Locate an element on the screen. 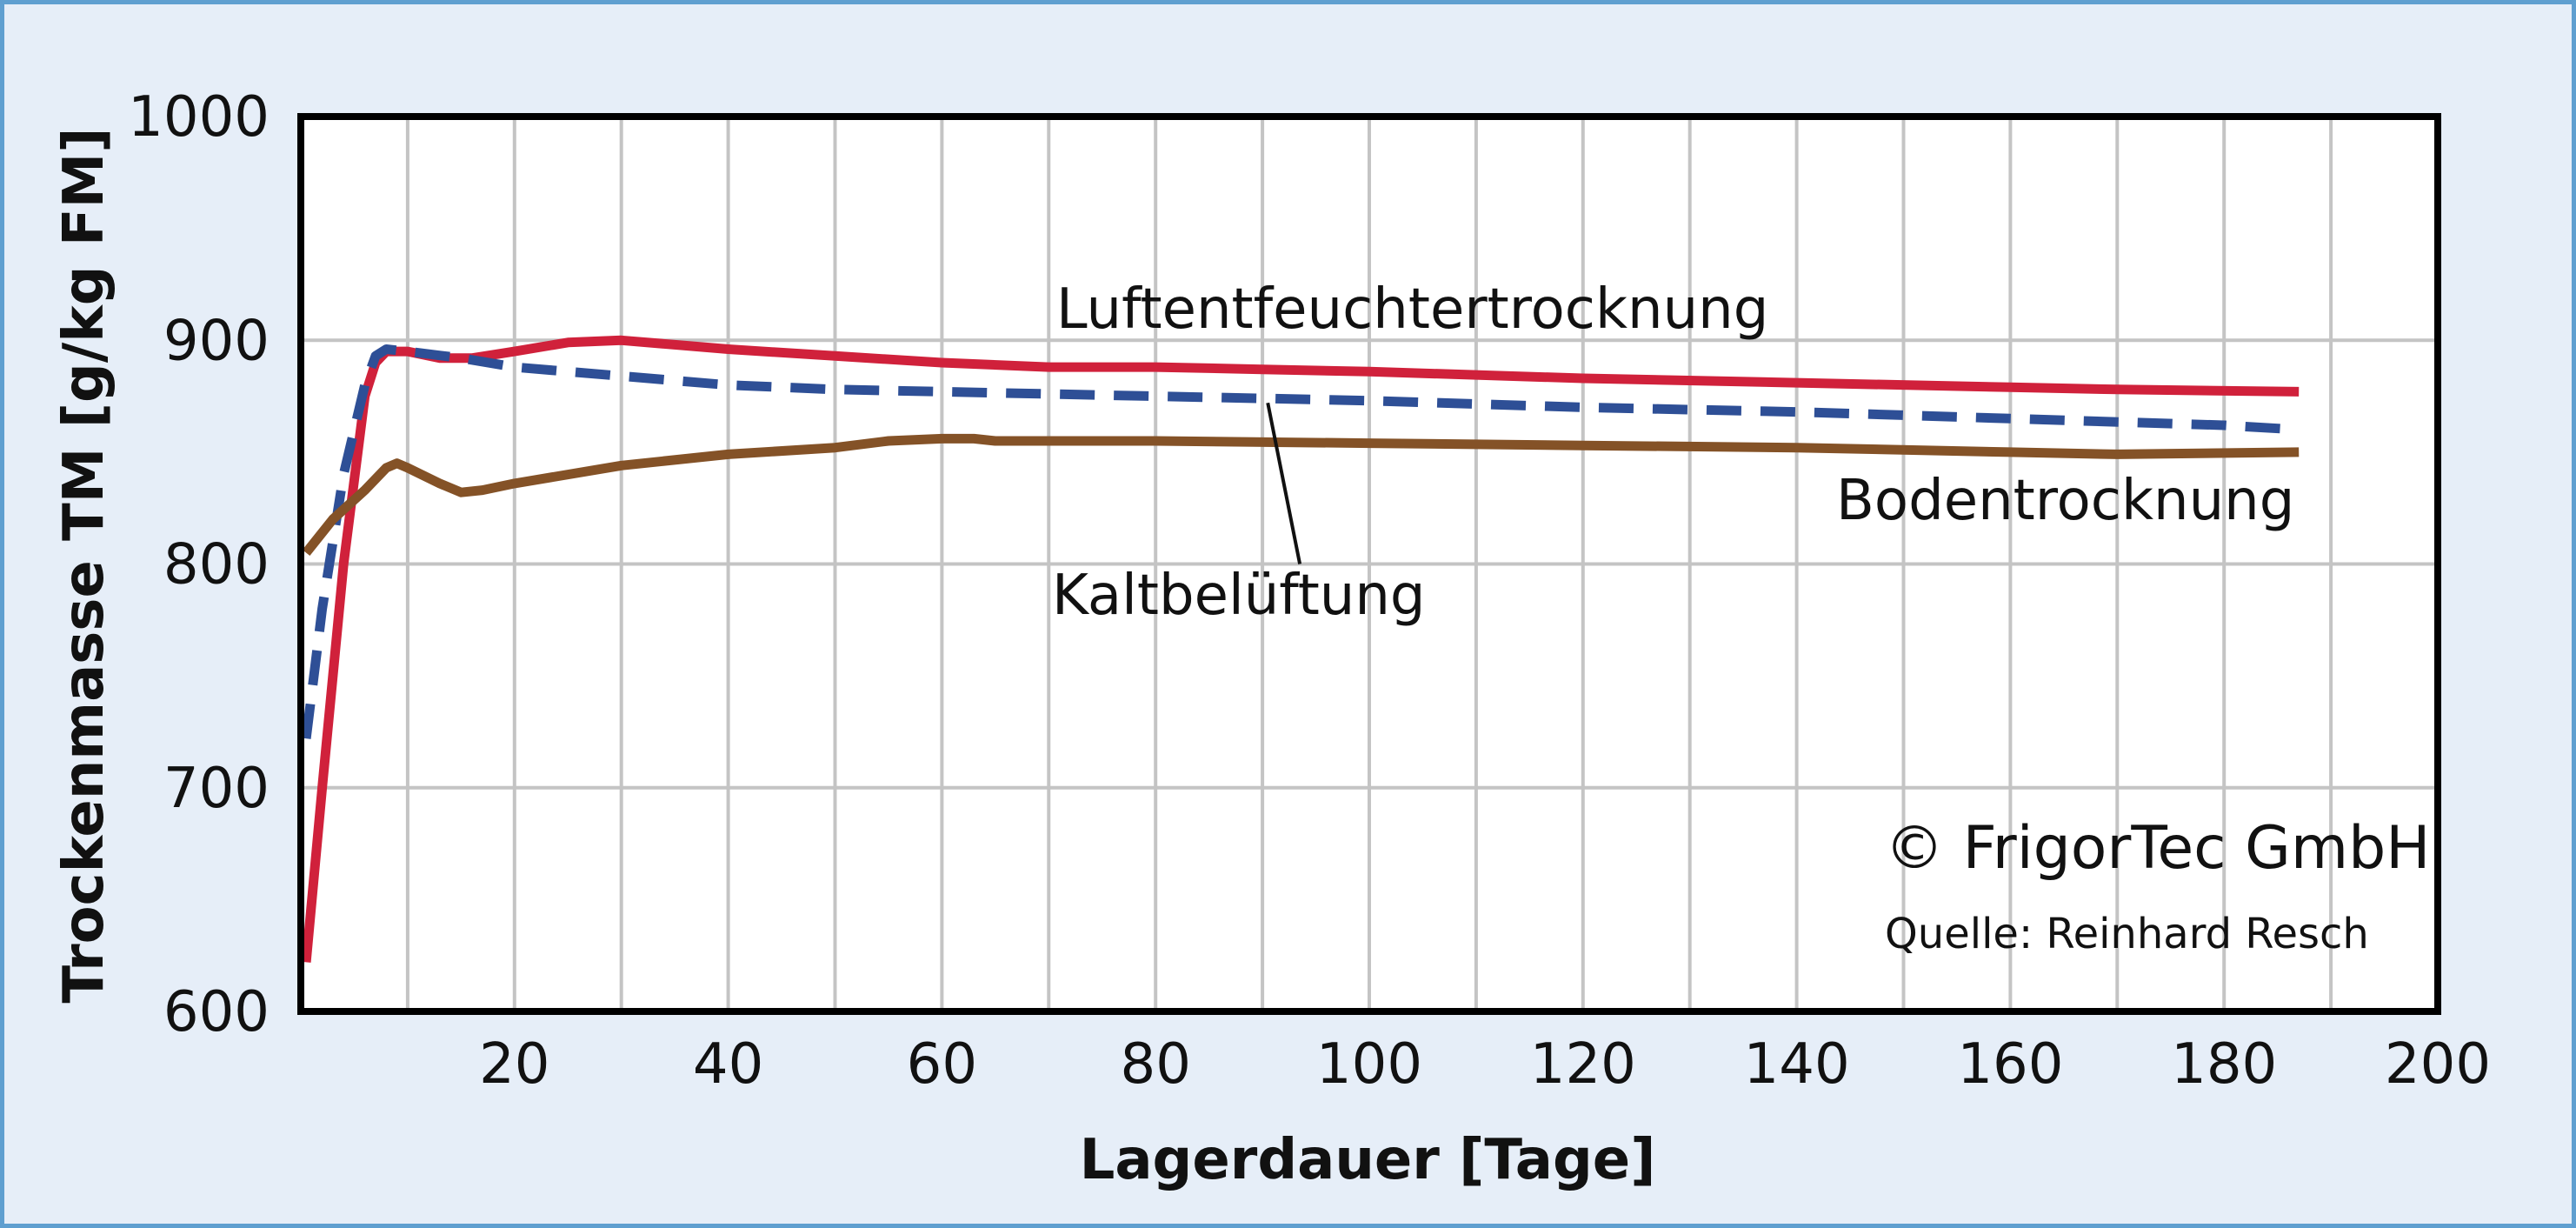  x-tick-label: 160 is located at coordinates (2010, 1065).